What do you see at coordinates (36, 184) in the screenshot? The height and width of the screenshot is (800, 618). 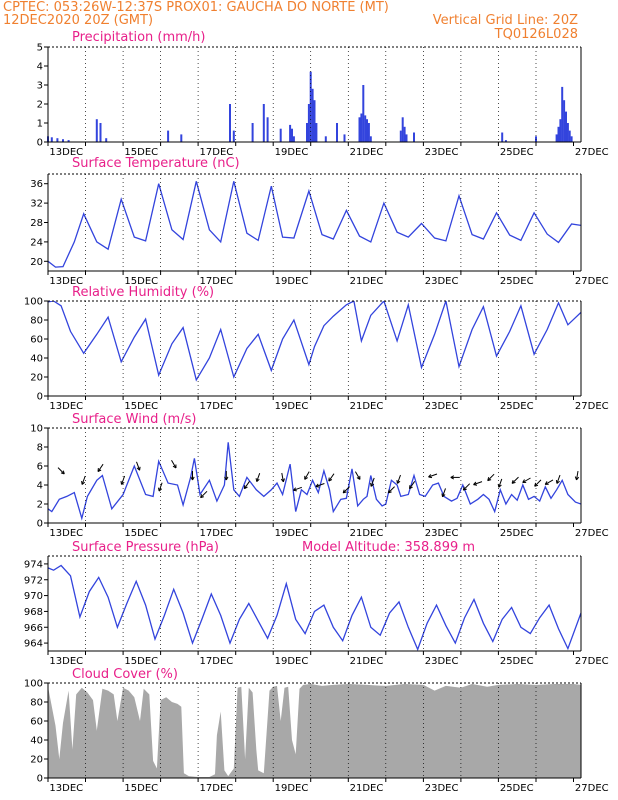 I see `y-tick-label: 36` at bounding box center [36, 184].